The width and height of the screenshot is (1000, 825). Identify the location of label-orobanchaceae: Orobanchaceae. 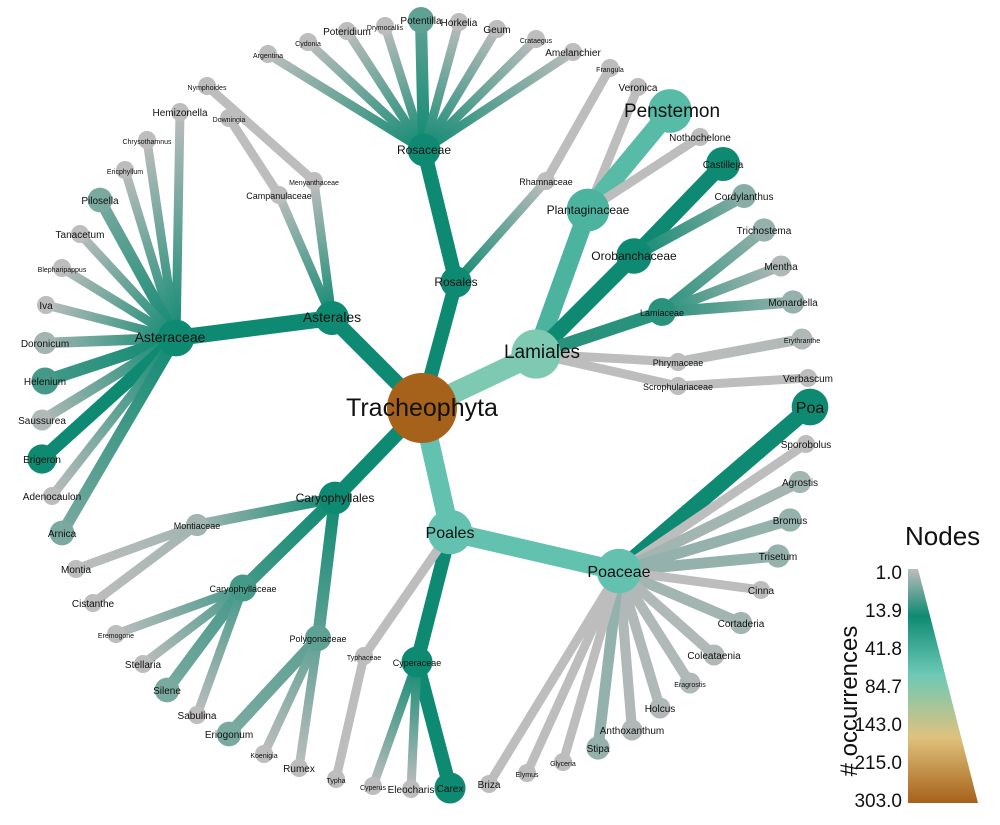
(634, 256).